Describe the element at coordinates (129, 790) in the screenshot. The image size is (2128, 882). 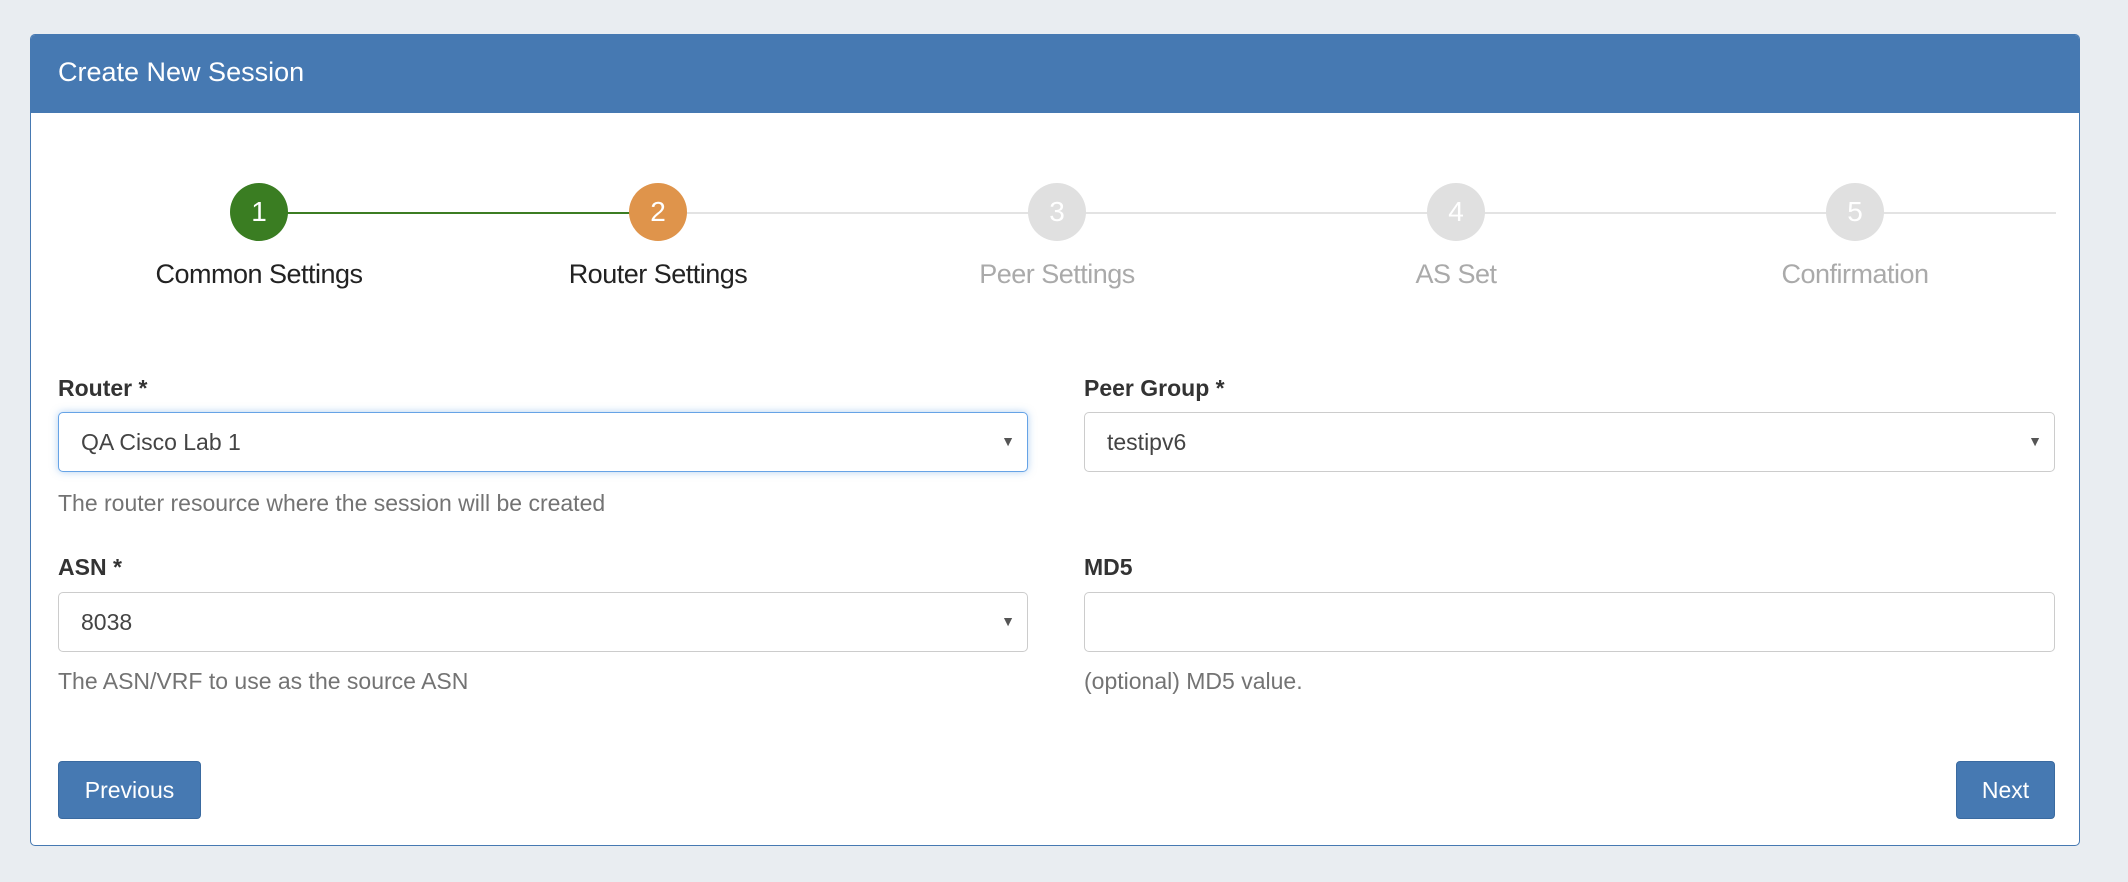
I see `previous-button: Previous` at that location.